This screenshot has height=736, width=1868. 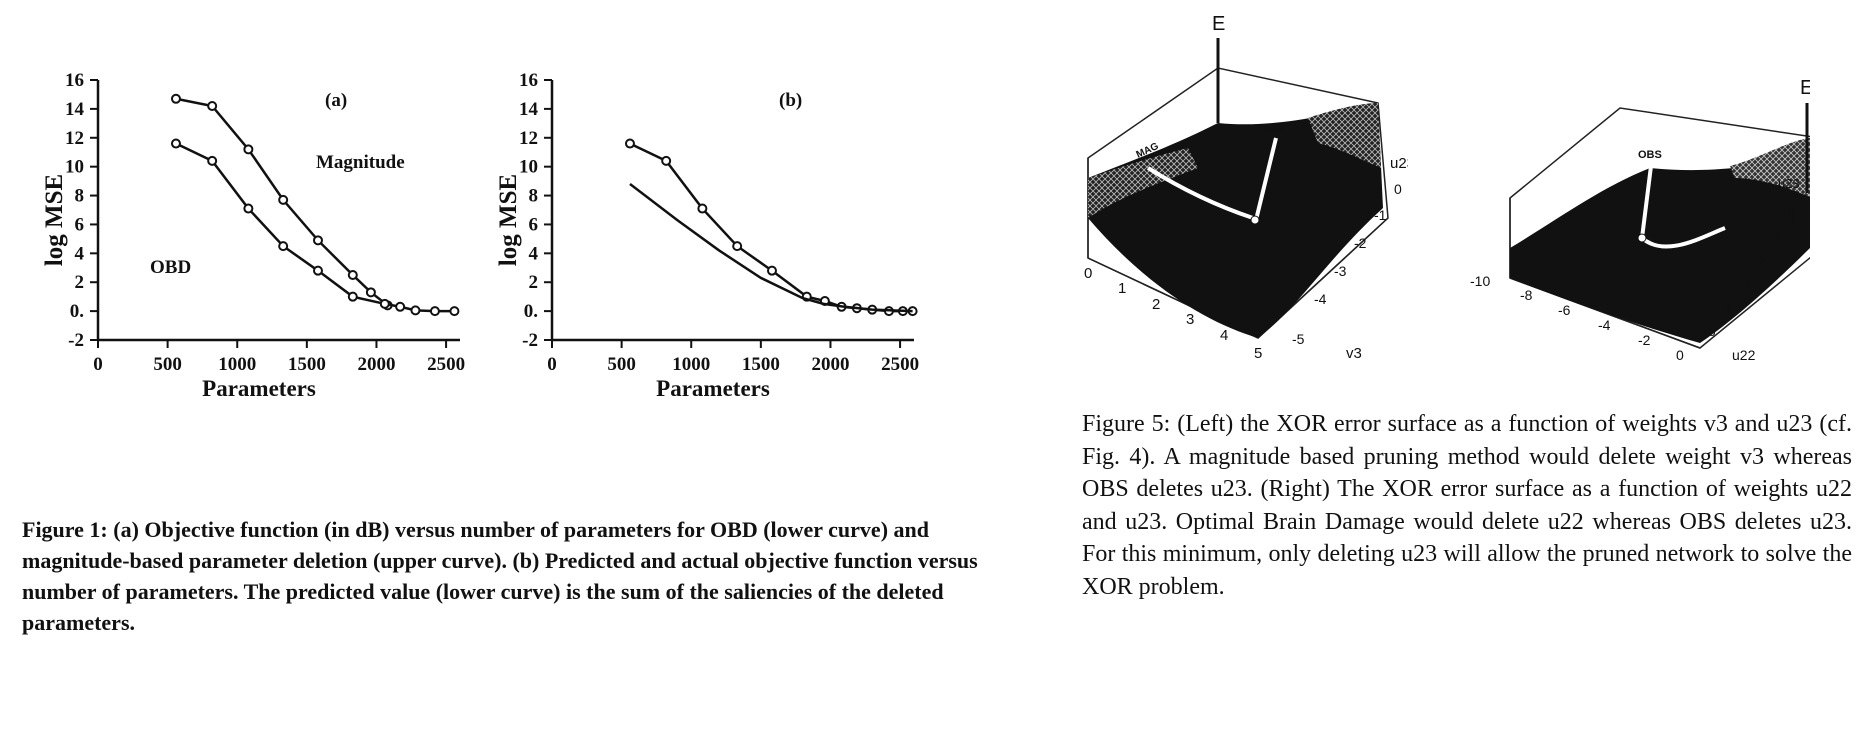 I want to click on surface-left-obs-path, so click(x=1266, y=179).